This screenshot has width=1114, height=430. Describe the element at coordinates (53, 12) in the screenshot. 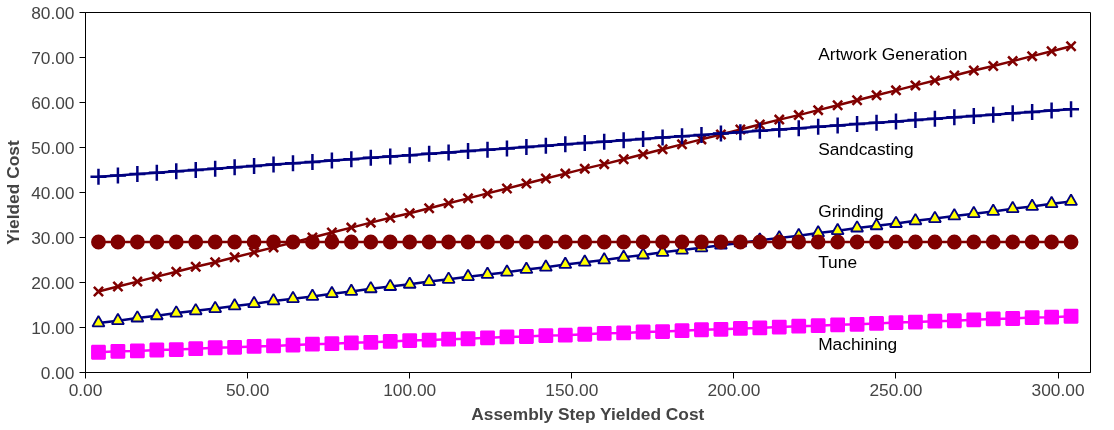

I see `y-tick-label: 80.00` at that location.